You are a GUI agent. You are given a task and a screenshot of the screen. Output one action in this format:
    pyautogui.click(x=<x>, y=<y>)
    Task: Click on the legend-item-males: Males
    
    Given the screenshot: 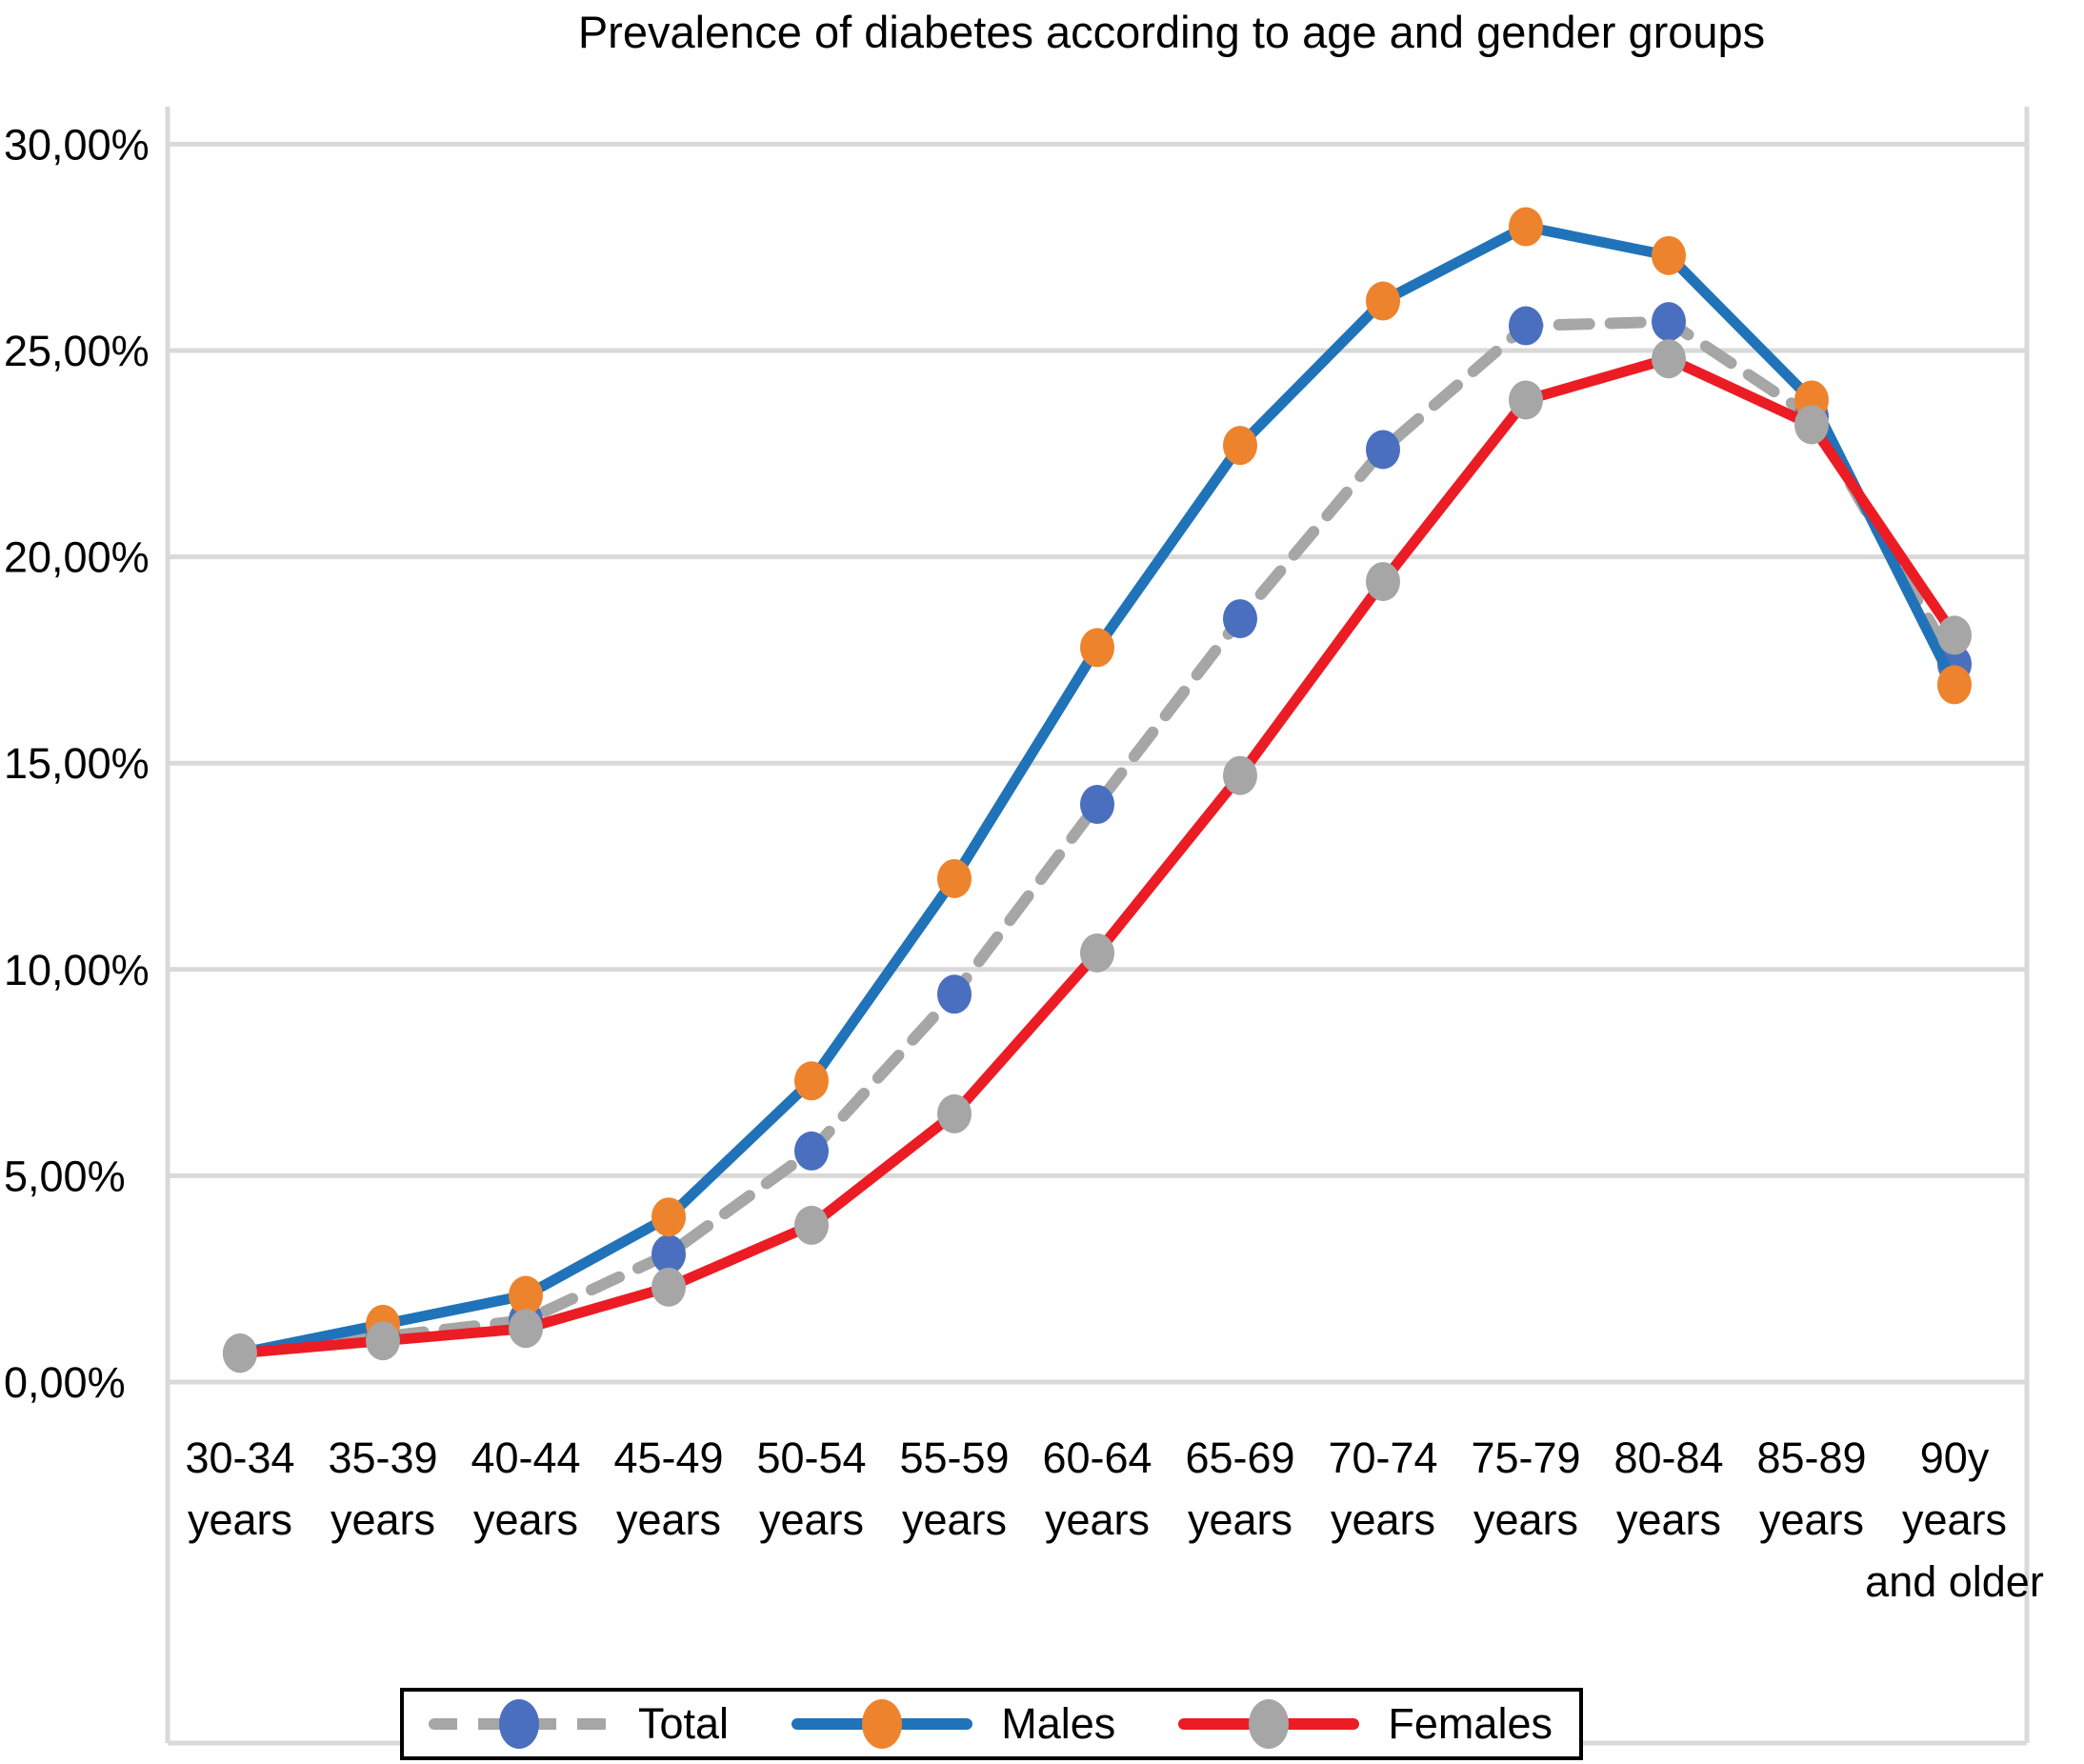 What is the action you would take?
    pyautogui.click(x=954, y=1724)
    